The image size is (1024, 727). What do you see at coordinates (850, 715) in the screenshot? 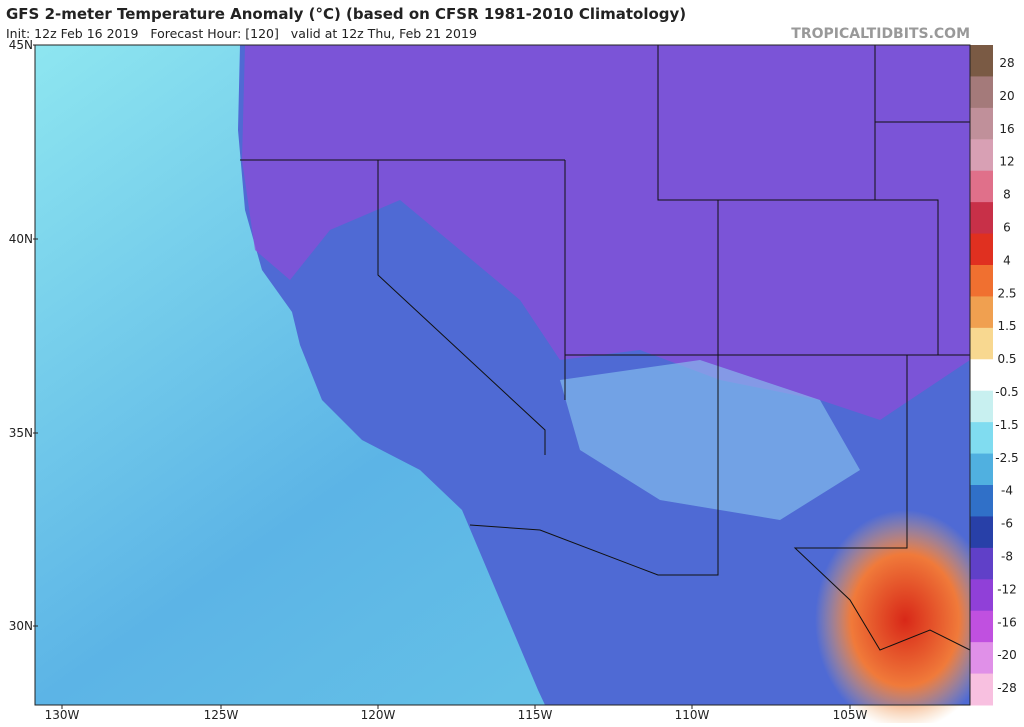
I see `lon-label: 105W` at bounding box center [850, 715].